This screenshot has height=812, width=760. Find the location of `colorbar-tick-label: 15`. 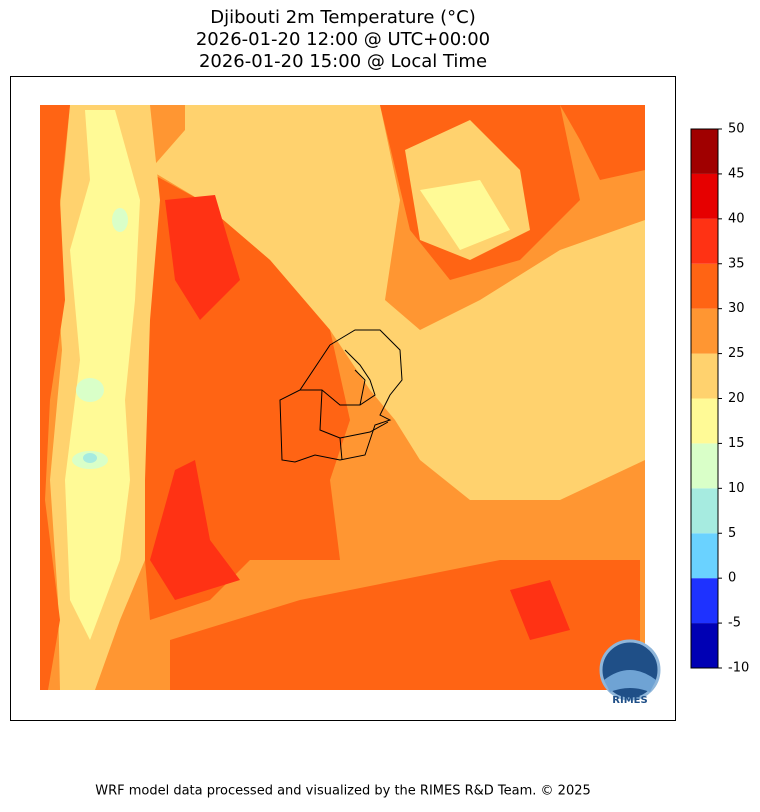

colorbar-tick-label: 15 is located at coordinates (736, 443).